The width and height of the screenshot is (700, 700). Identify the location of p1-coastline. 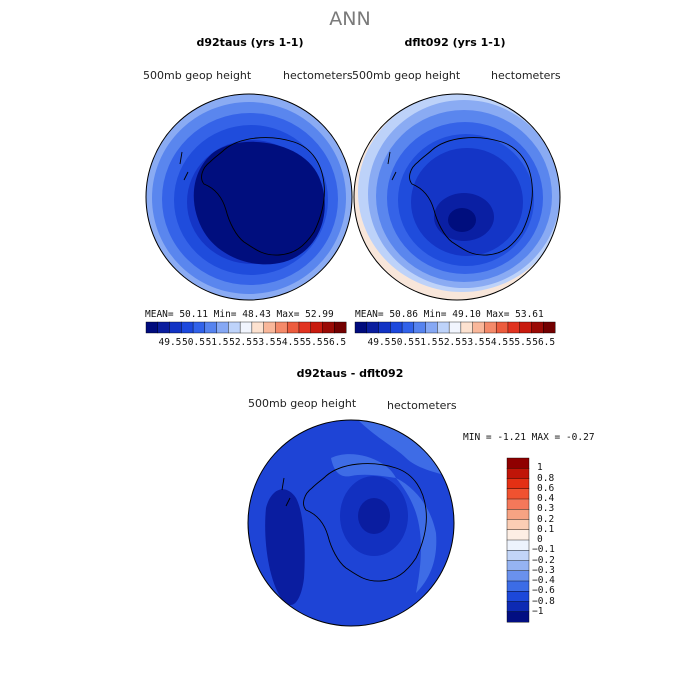
(252, 196).